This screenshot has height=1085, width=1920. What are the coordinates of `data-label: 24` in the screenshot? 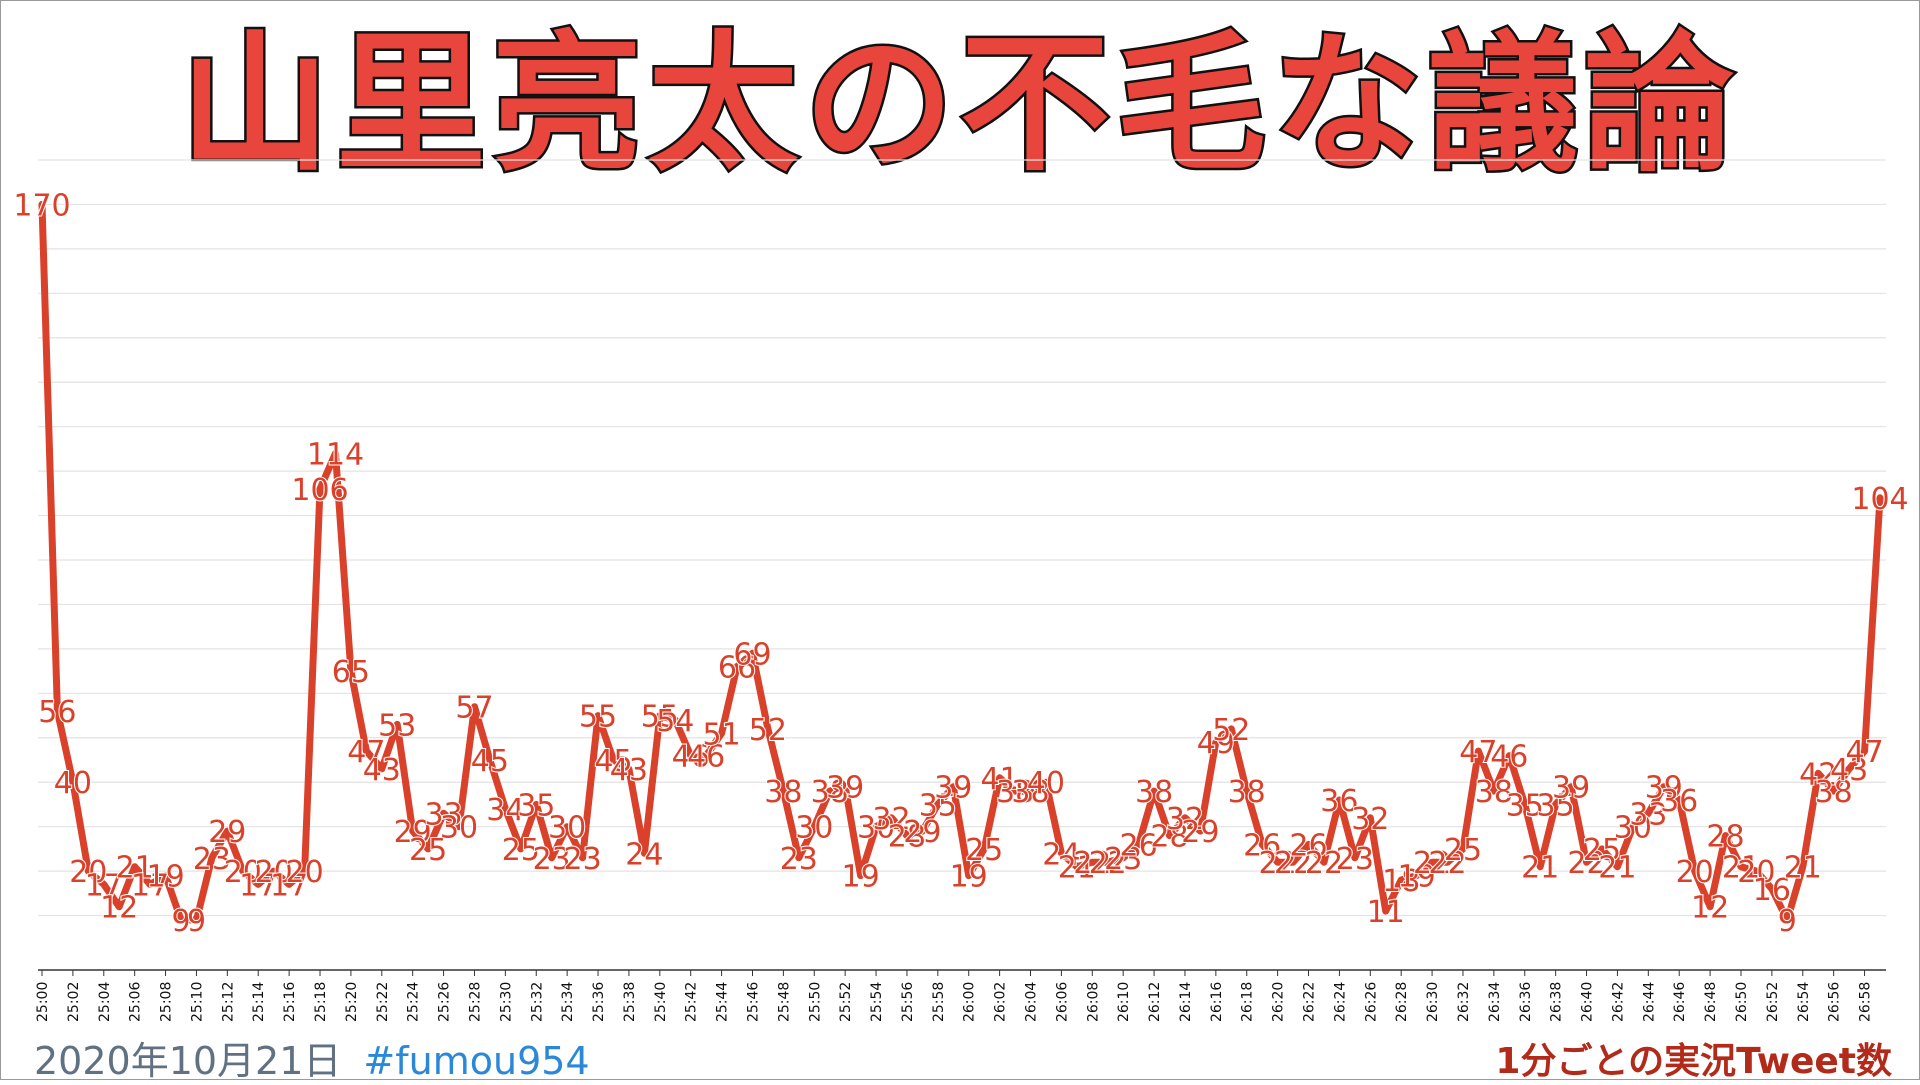 It's located at (1061, 854).